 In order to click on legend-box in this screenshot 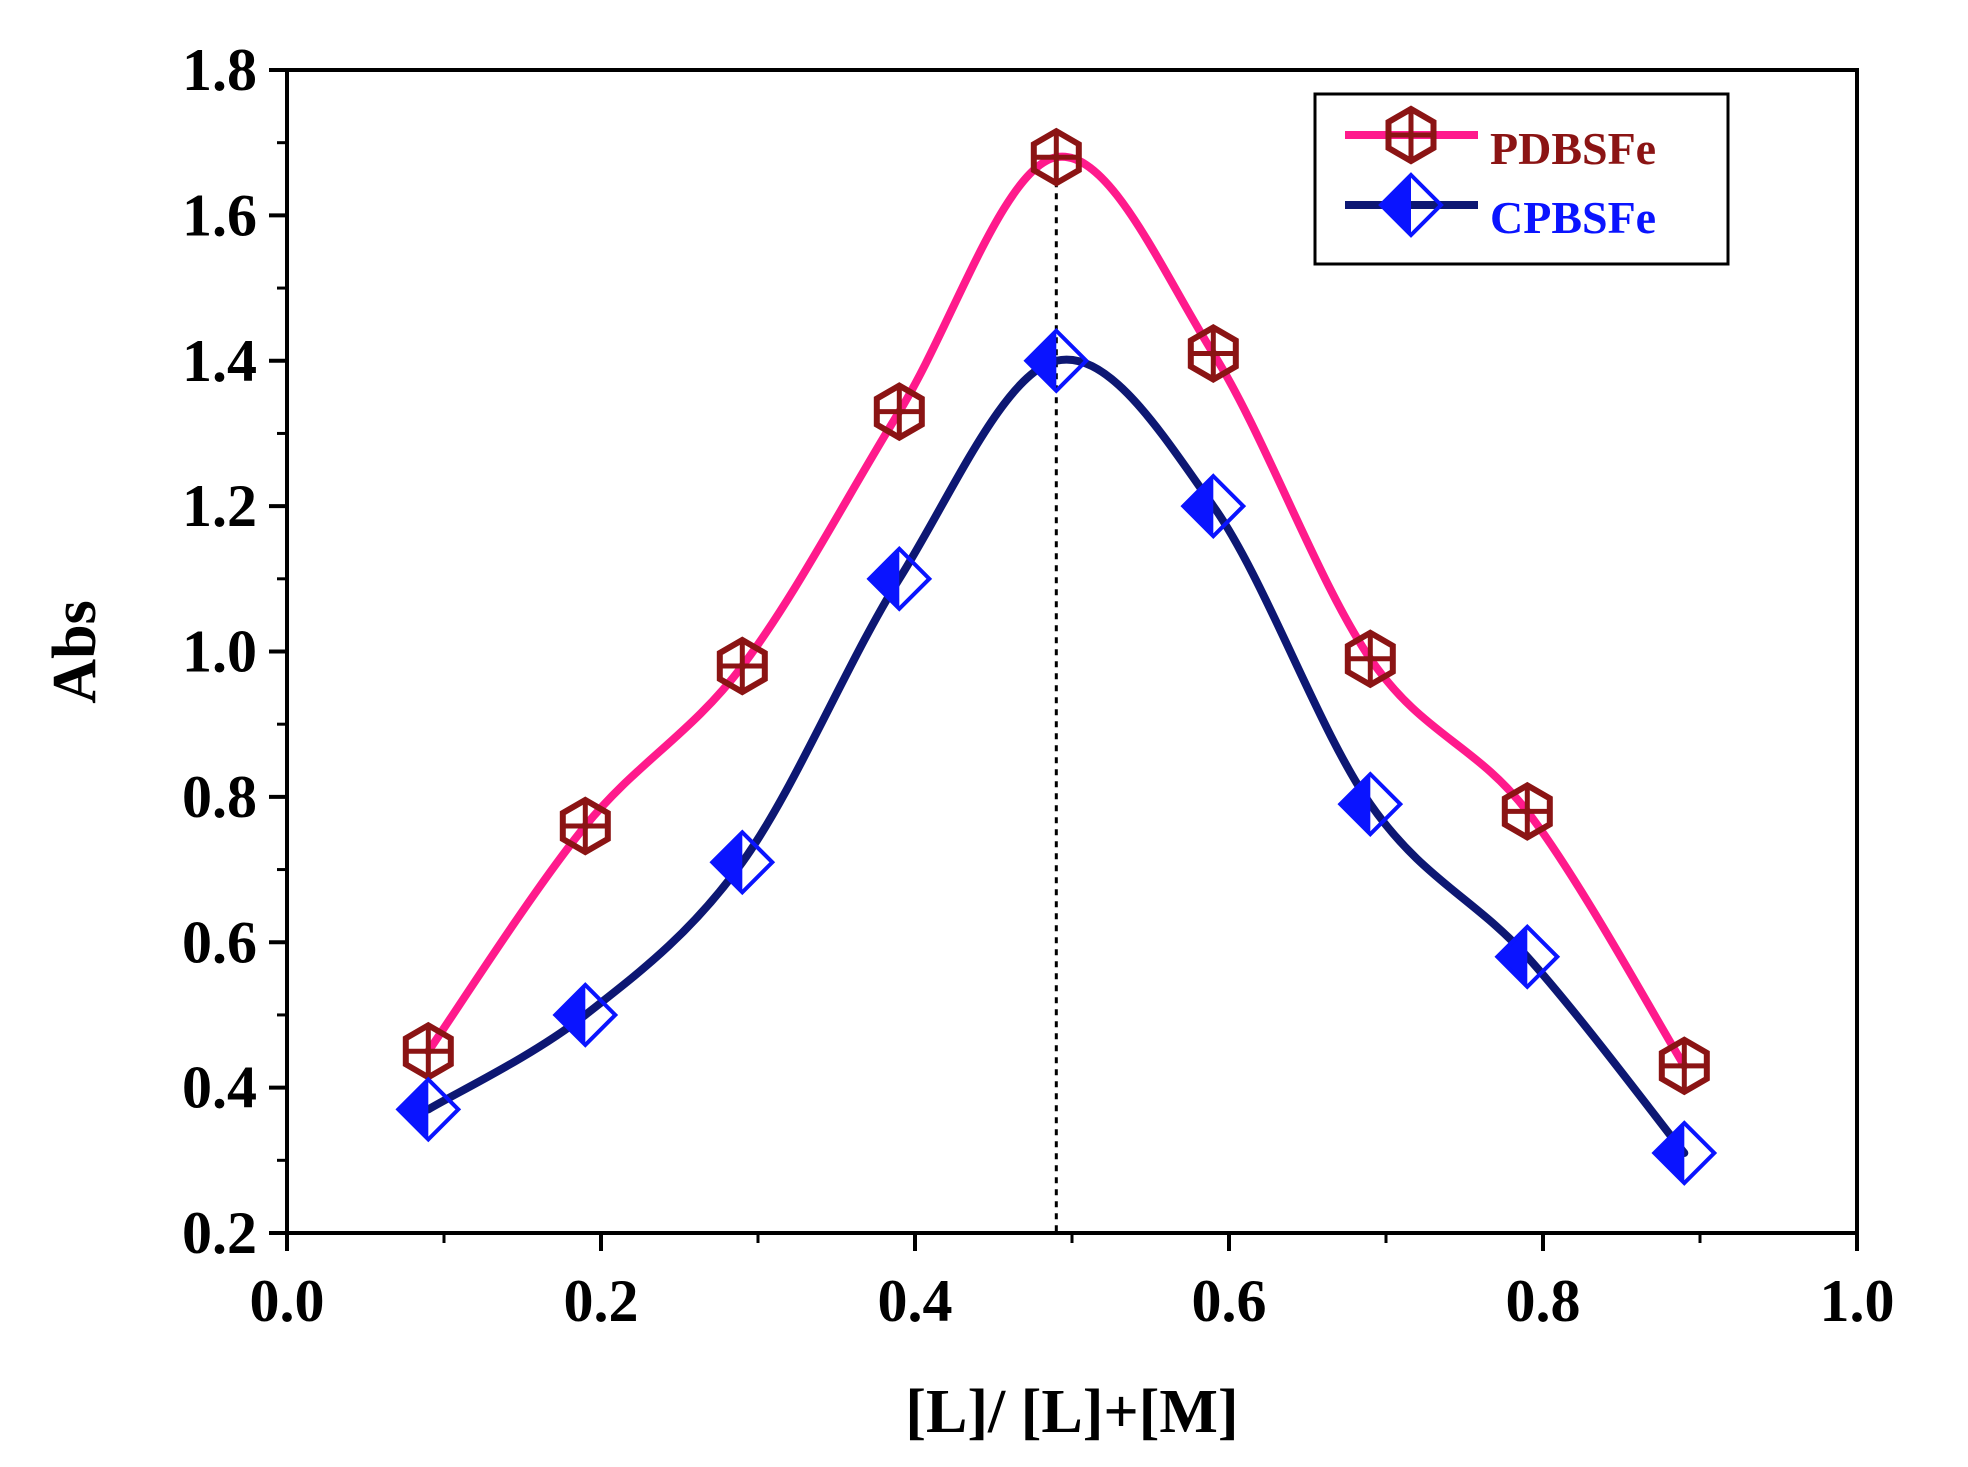, I will do `click(1521, 179)`.